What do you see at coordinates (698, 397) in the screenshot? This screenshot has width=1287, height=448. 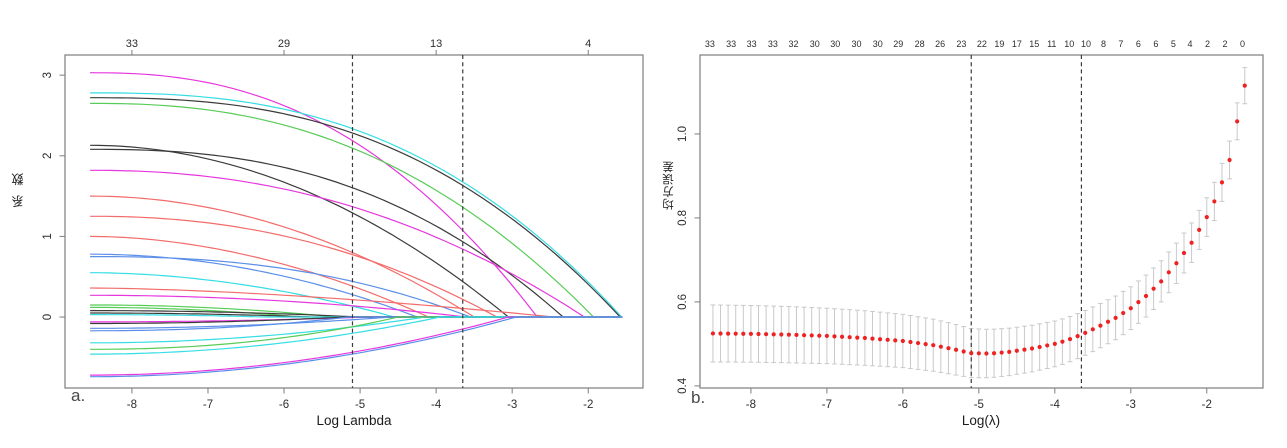 I see `panel-tag-b: b.` at bounding box center [698, 397].